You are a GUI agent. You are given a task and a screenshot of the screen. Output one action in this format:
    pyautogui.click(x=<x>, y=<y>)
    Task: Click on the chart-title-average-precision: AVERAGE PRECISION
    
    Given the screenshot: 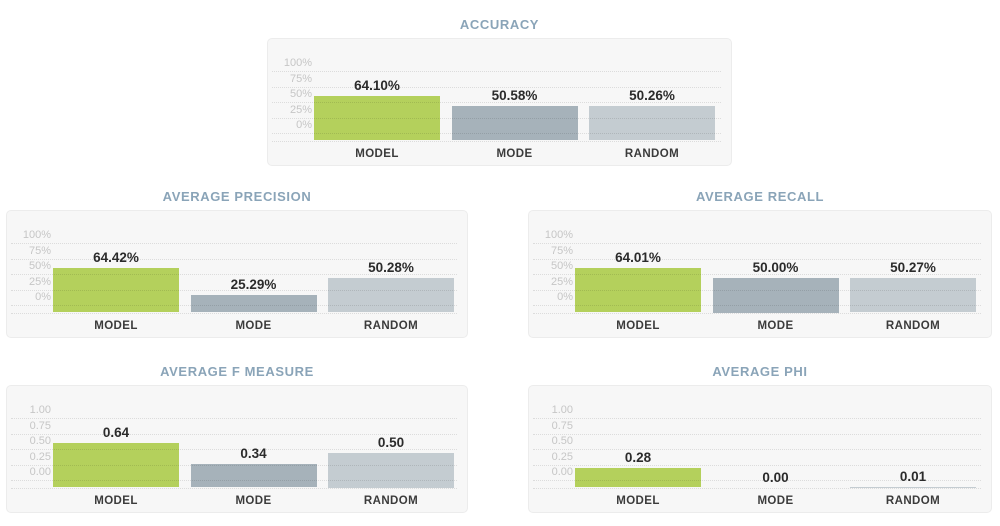 What is the action you would take?
    pyautogui.click(x=237, y=196)
    